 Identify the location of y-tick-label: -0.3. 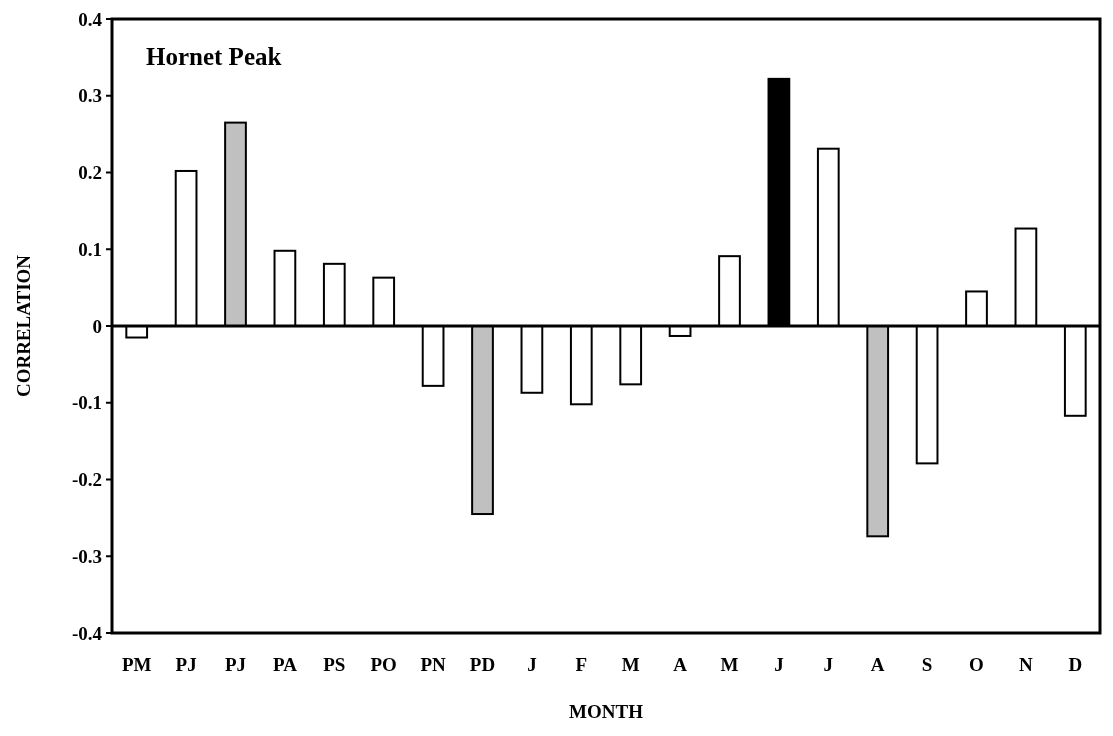
(86, 556).